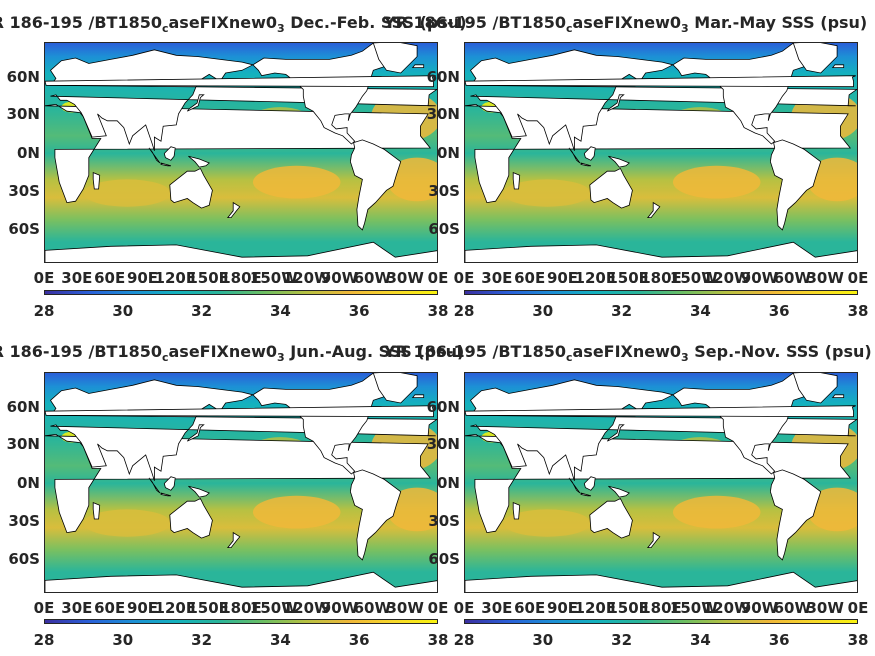 The width and height of the screenshot is (875, 656). I want to click on lat-label: 60N, so click(443, 77).